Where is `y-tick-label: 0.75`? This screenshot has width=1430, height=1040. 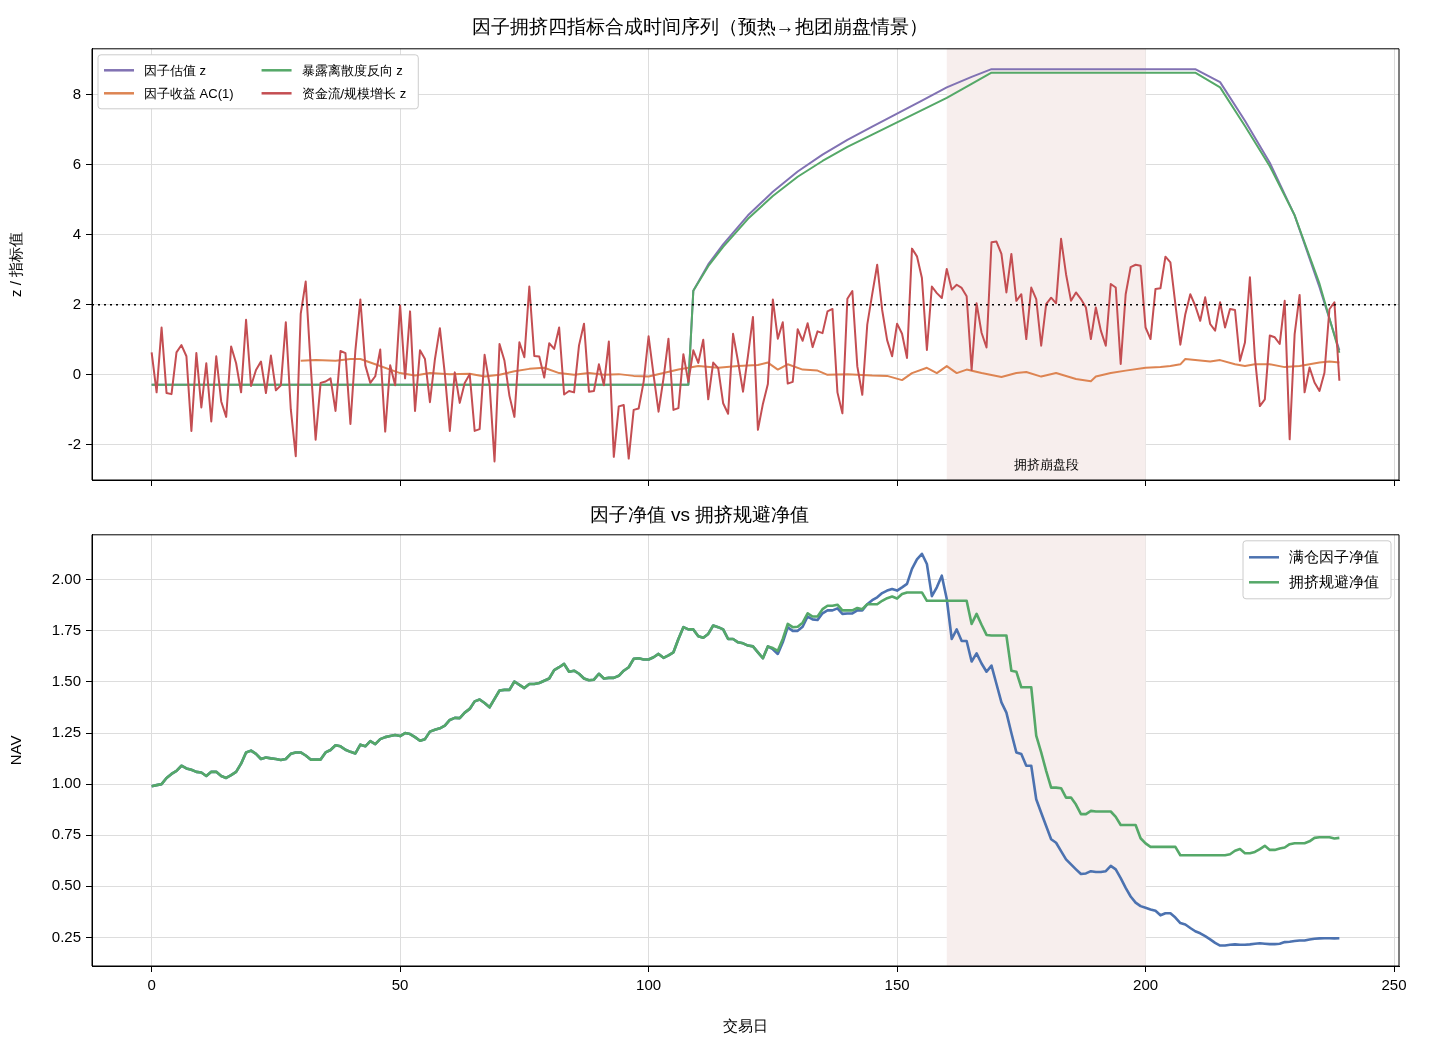 y-tick-label: 0.75 is located at coordinates (66, 834).